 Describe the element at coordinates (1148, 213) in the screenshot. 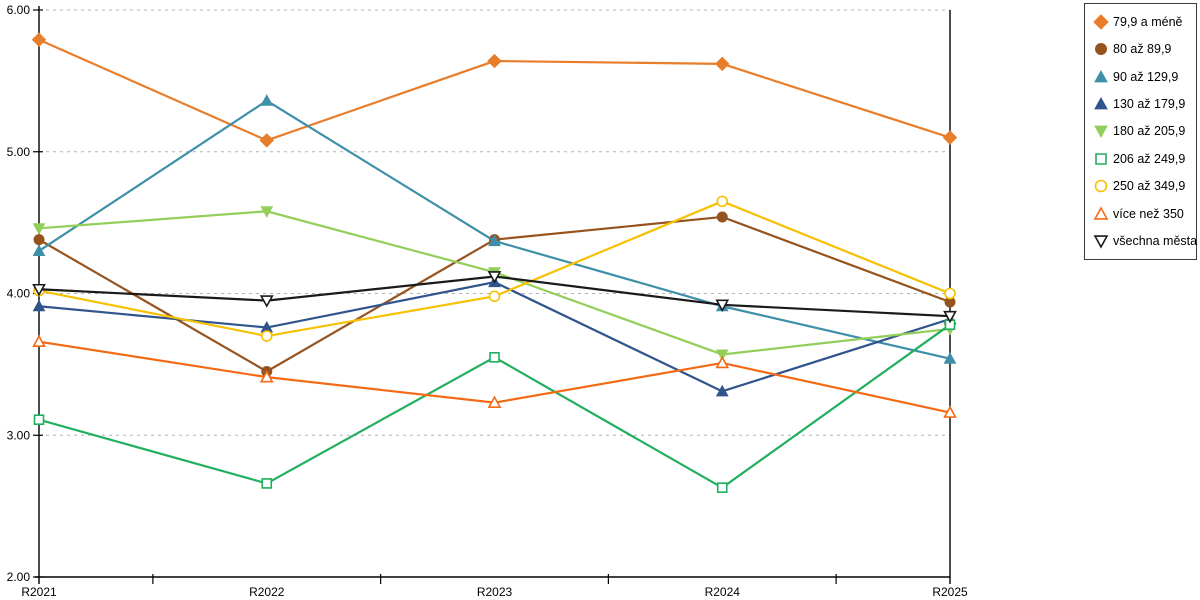

I see `legend-label: více než 350` at that location.